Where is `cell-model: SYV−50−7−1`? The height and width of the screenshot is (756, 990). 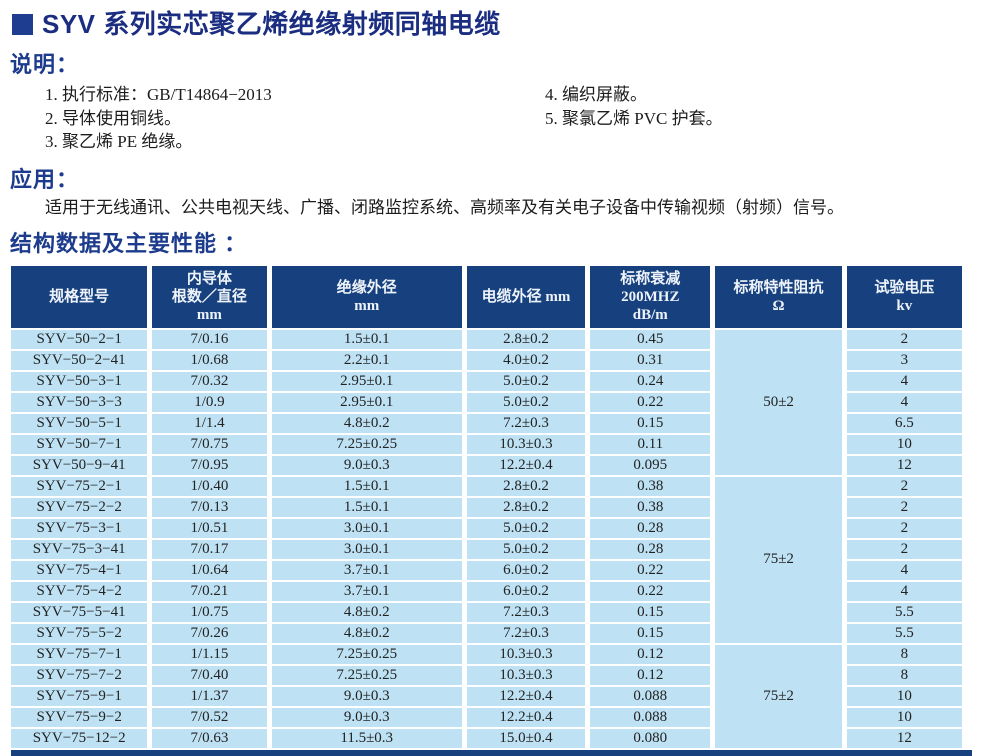
cell-model: SYV−50−7−1 is located at coordinates (79, 444).